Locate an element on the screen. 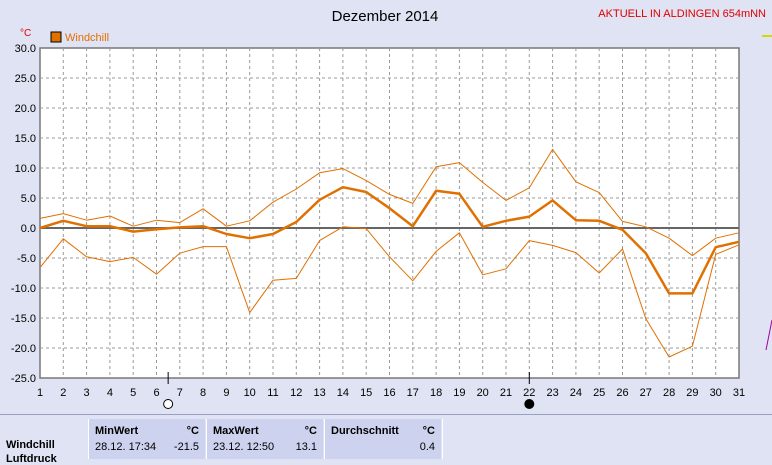  y-tick-label: 25.0 is located at coordinates (25, 79).